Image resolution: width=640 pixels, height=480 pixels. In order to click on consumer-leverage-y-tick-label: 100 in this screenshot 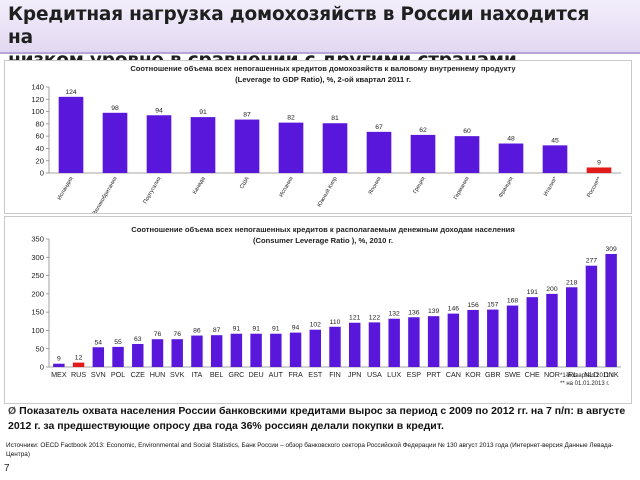, I will do `click(37, 330)`.